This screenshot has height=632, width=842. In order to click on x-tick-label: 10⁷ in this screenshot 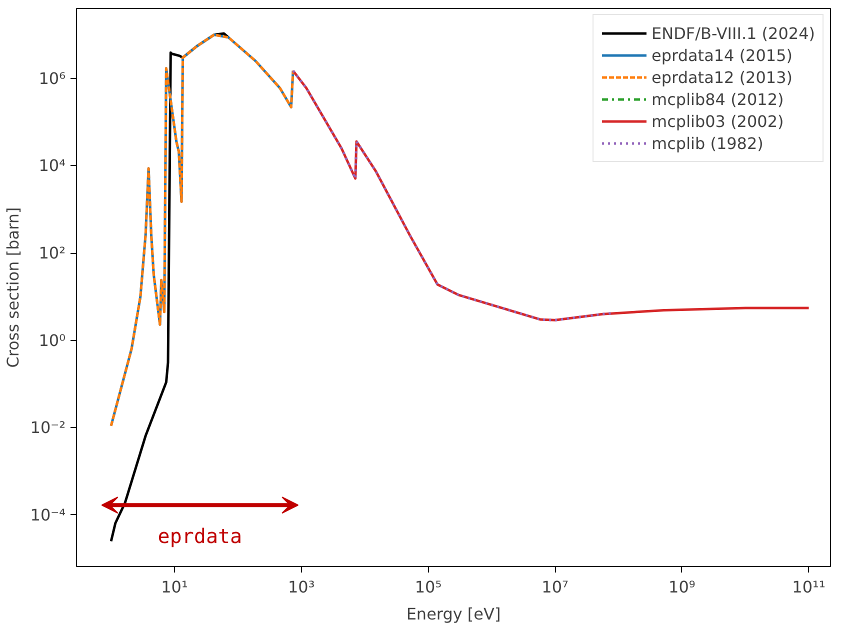, I will do `click(555, 587)`.